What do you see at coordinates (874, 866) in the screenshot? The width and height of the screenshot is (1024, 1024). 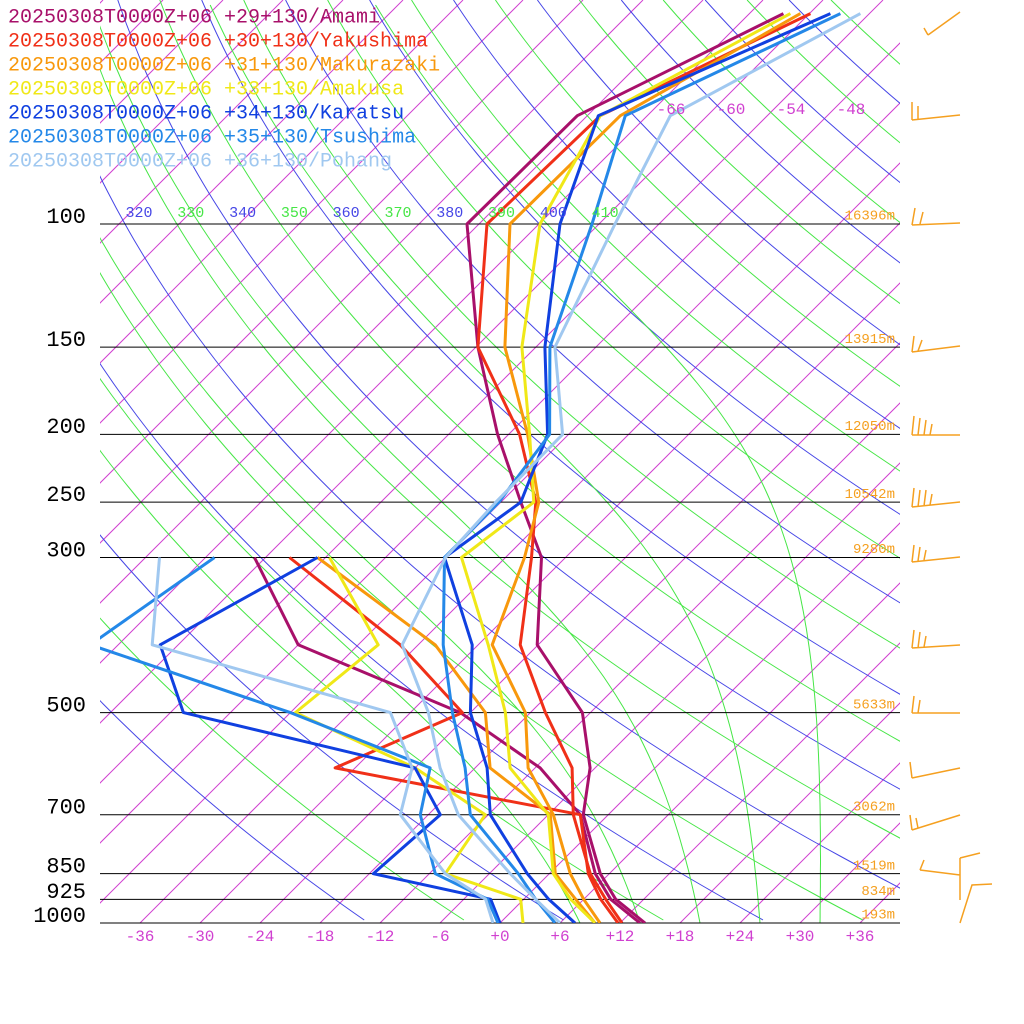 I see `height-label: 1519m` at bounding box center [874, 866].